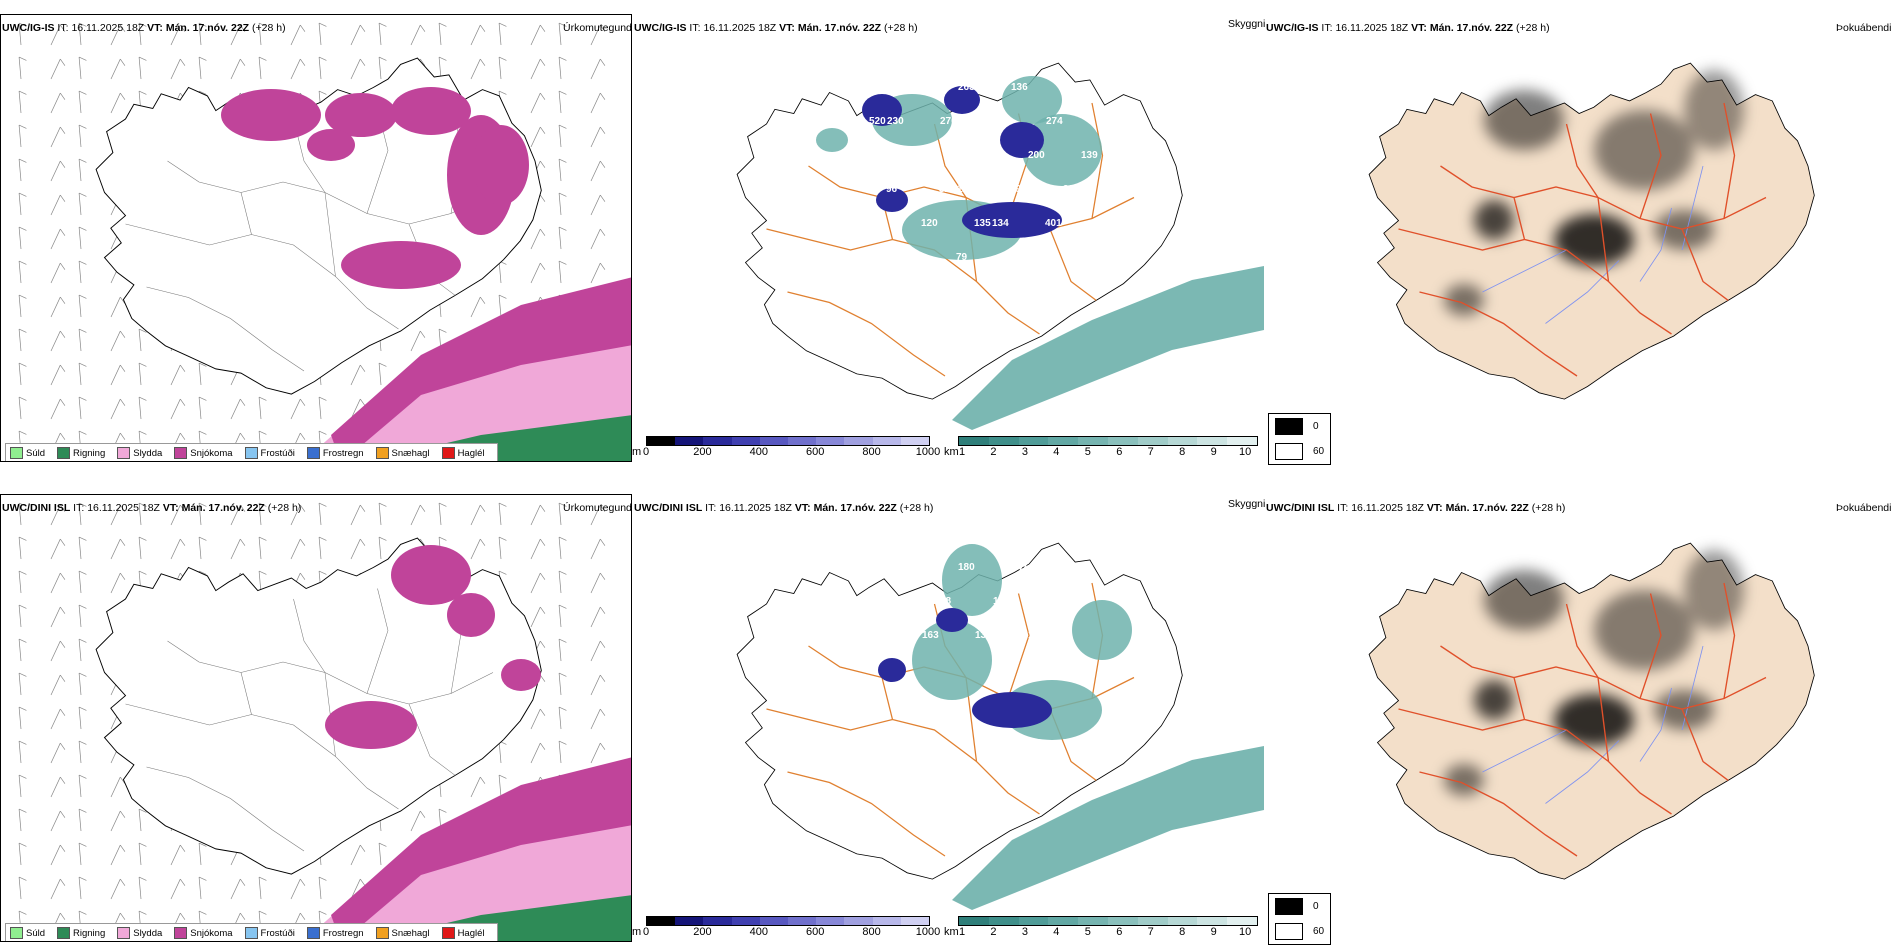  I want to click on visibility-value-label: 230, so click(895, 121).